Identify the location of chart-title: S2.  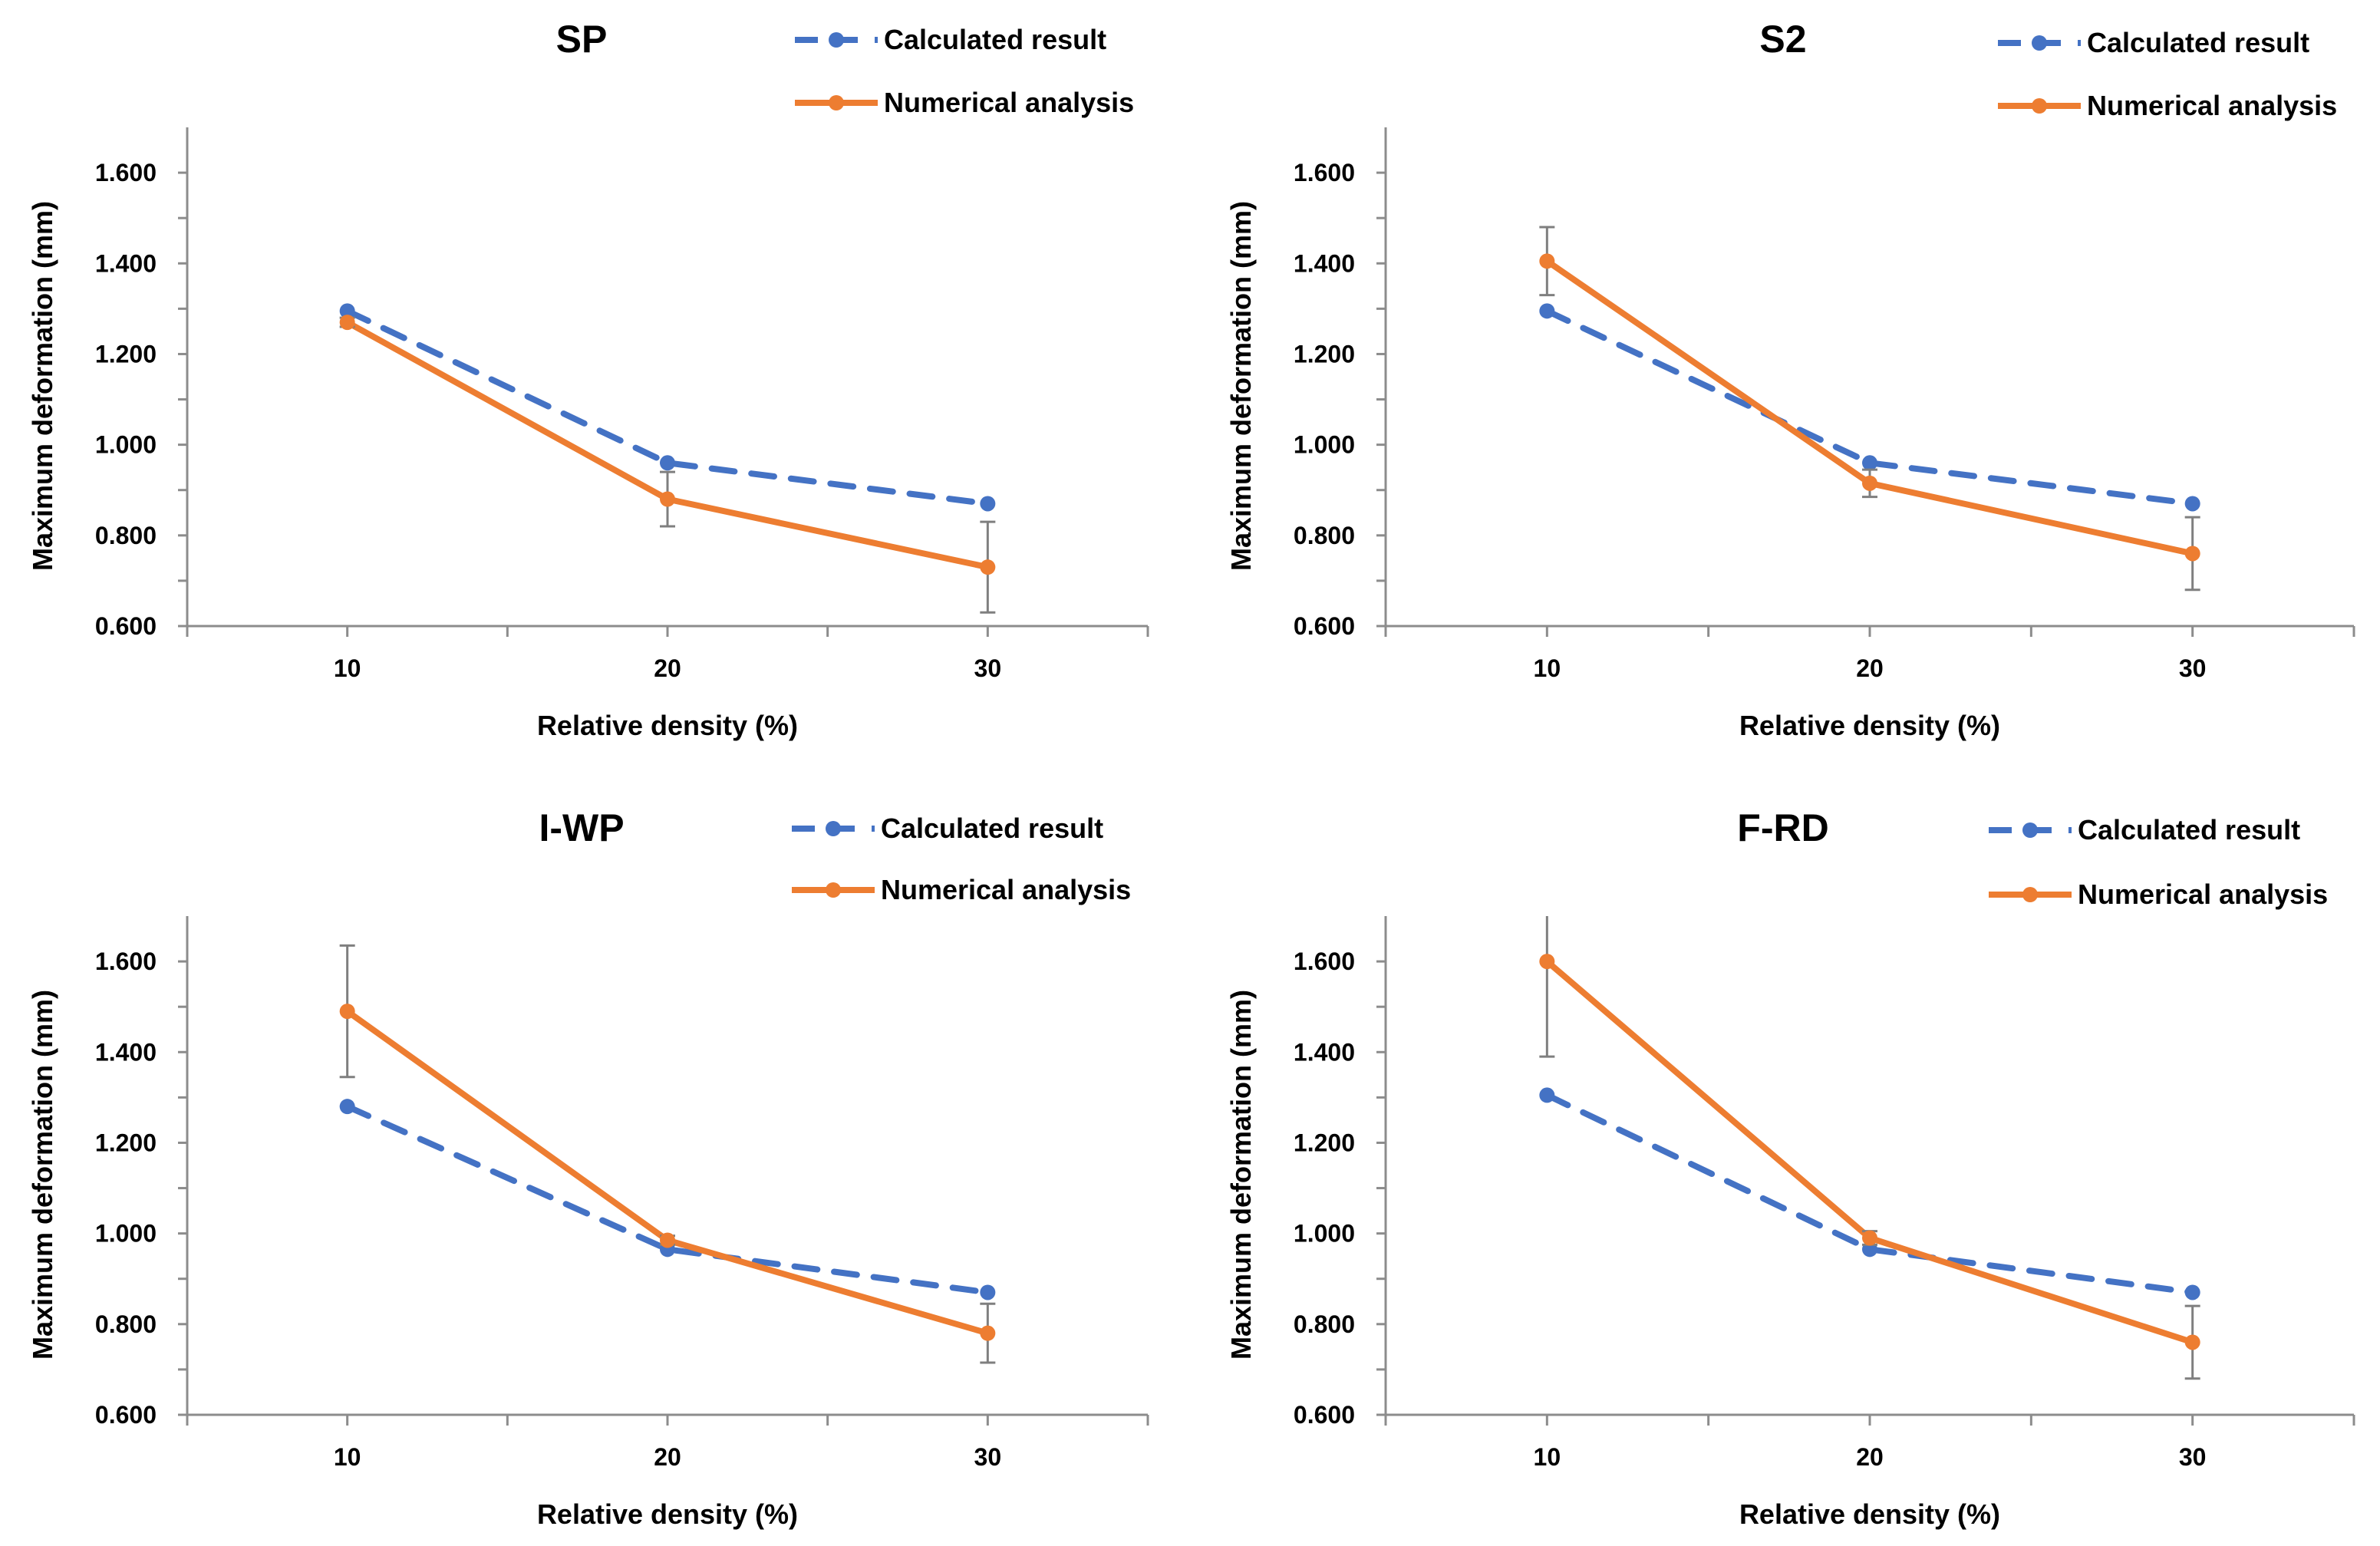
(1783, 39).